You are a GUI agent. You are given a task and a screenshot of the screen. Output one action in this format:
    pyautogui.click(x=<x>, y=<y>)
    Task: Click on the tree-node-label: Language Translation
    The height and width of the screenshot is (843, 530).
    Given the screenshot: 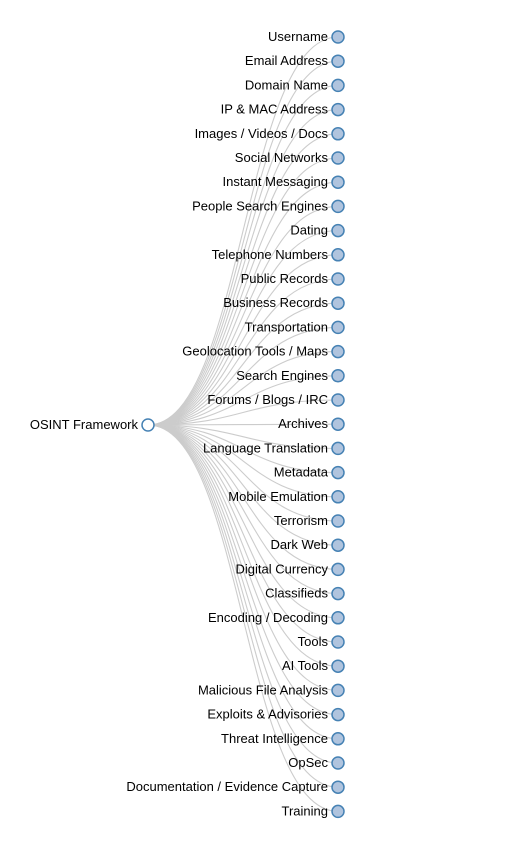 What is the action you would take?
    pyautogui.click(x=265, y=447)
    